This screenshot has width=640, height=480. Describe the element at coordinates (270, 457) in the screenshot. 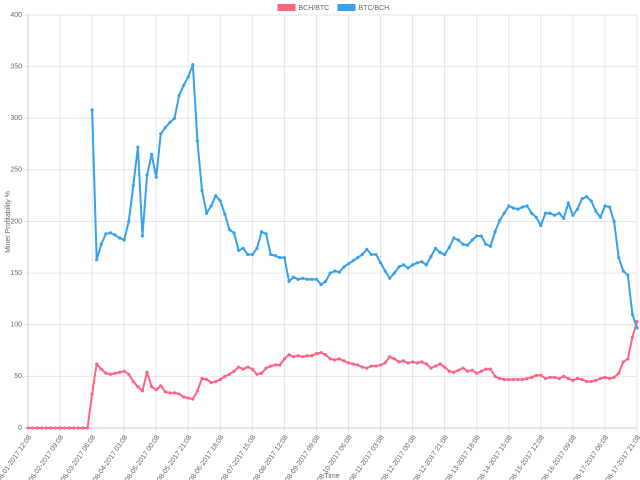

I see `x-tick-label: 08-08-2017 12:08` at that location.